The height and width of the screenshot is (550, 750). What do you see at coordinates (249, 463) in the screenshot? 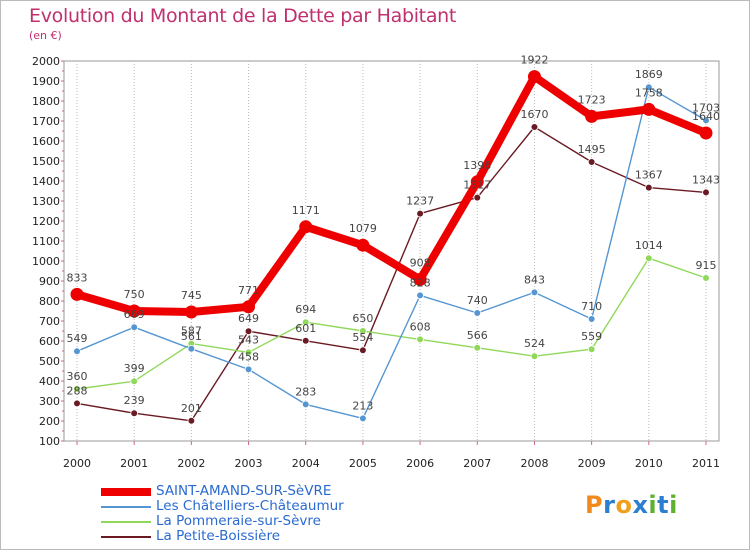
I see `x-tick-label-2003: 2003` at bounding box center [249, 463].